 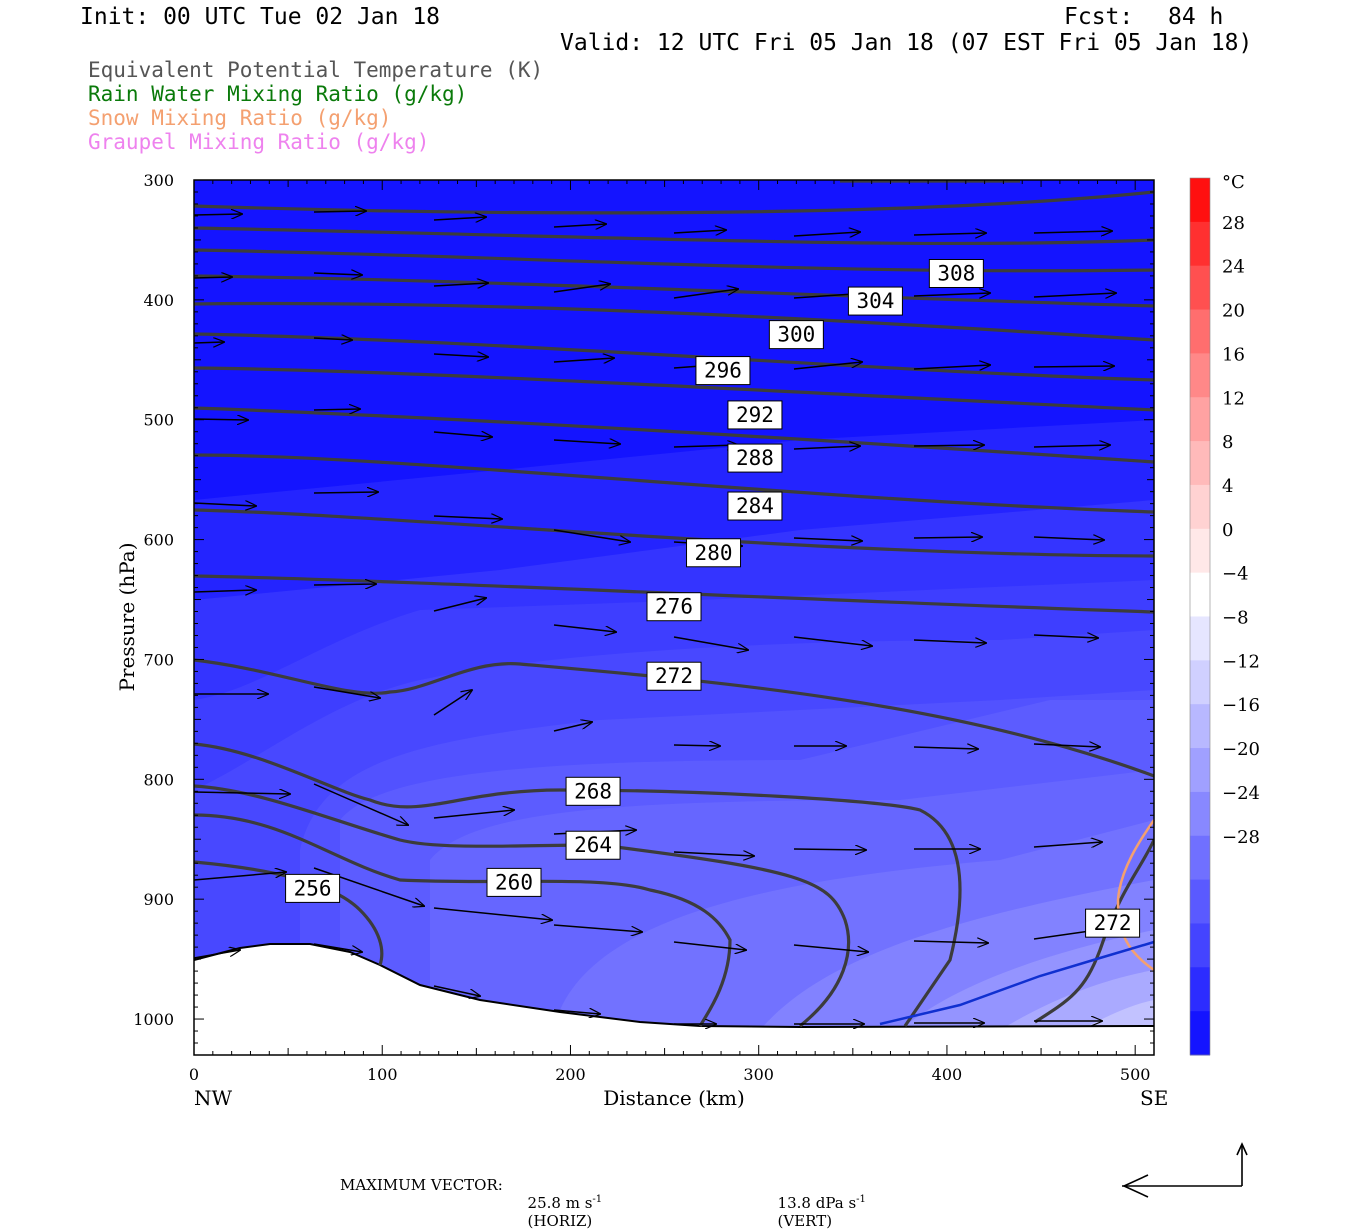 I want to click on theta-e-label: 304, so click(x=875, y=301).